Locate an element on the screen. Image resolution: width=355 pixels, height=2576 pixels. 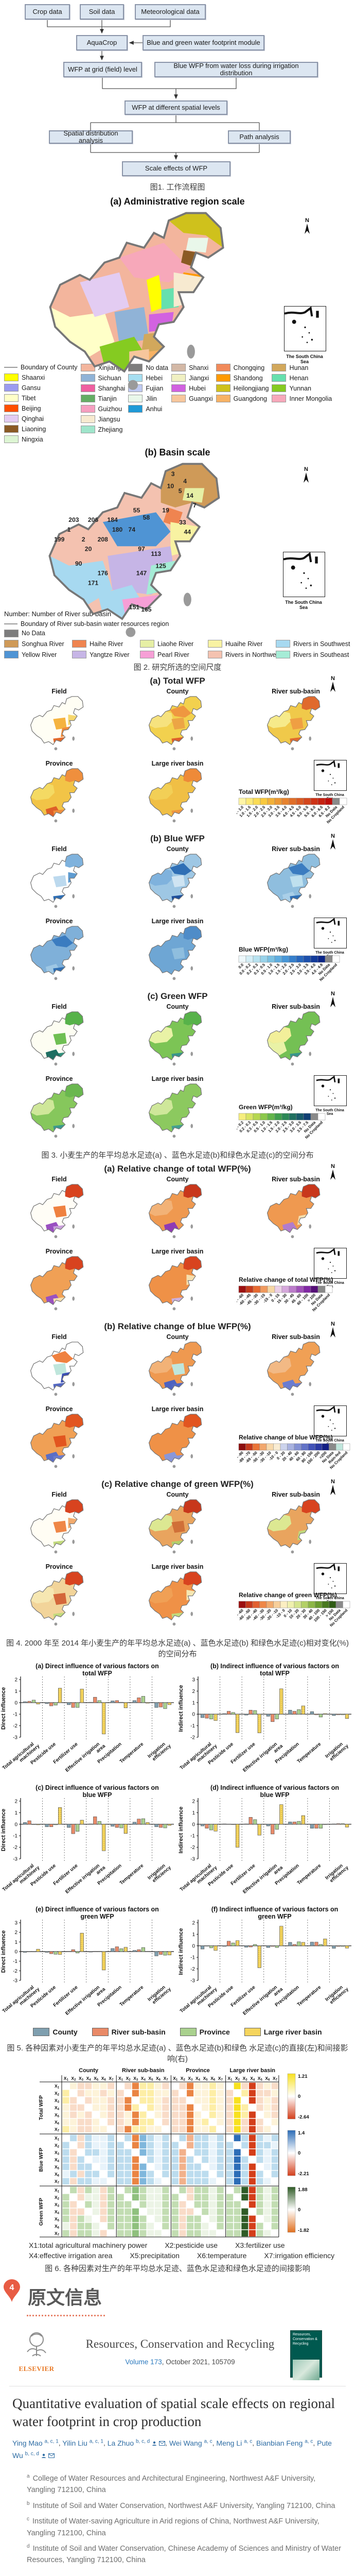
author: Ying Mao a, c, 1 is located at coordinates (35, 2442).